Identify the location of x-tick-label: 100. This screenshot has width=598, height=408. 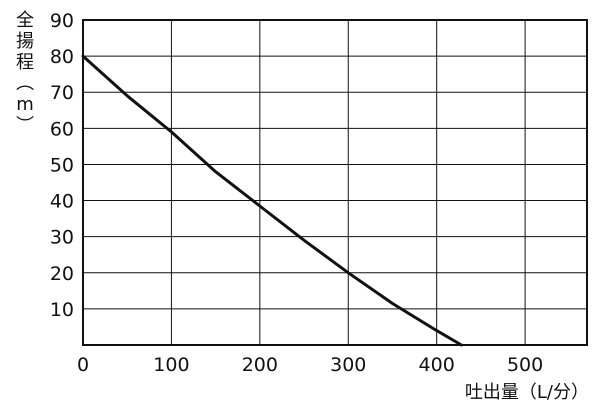
(171, 365).